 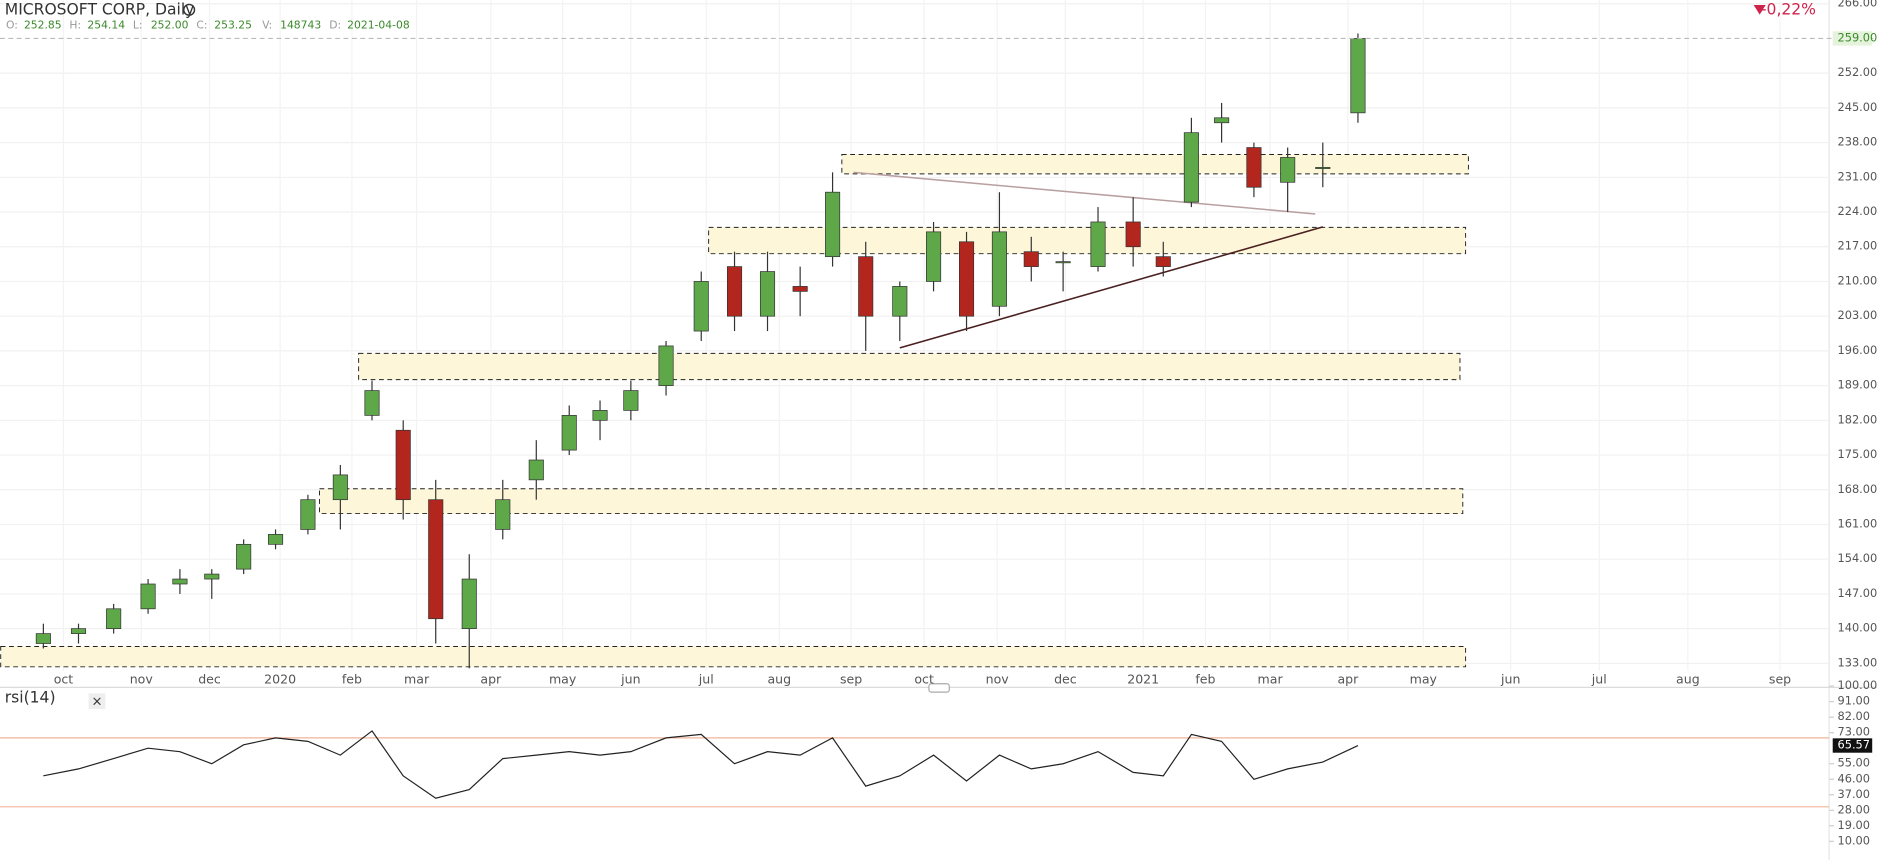 What do you see at coordinates (280, 679) in the screenshot?
I see `x-tick-label: 2020` at bounding box center [280, 679].